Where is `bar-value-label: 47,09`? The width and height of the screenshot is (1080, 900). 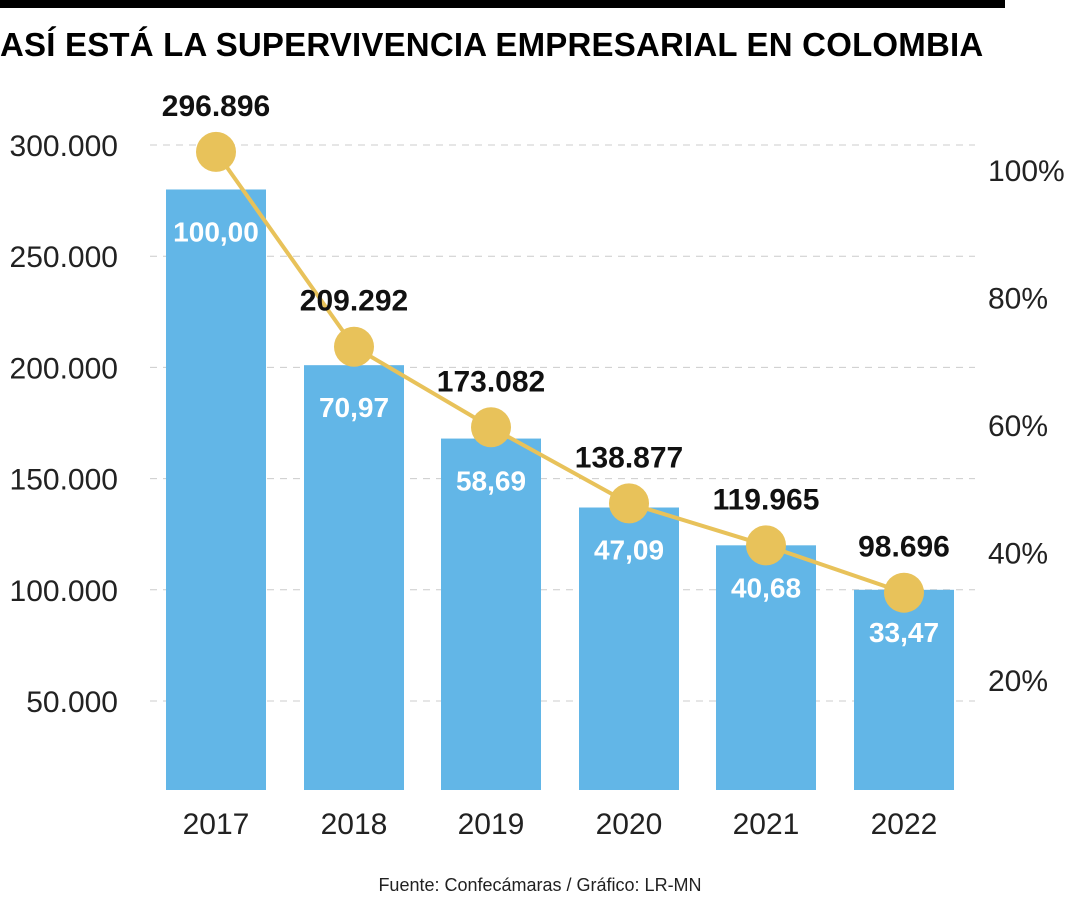 bar-value-label: 47,09 is located at coordinates (629, 550).